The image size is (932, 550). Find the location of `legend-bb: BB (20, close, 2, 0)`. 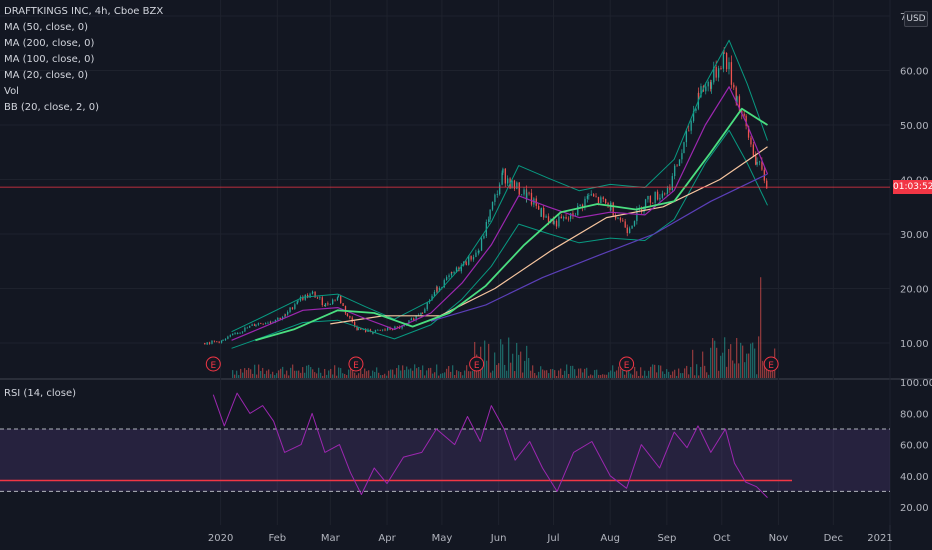

legend-bb: BB (20, close, 2, 0) is located at coordinates (51, 107).